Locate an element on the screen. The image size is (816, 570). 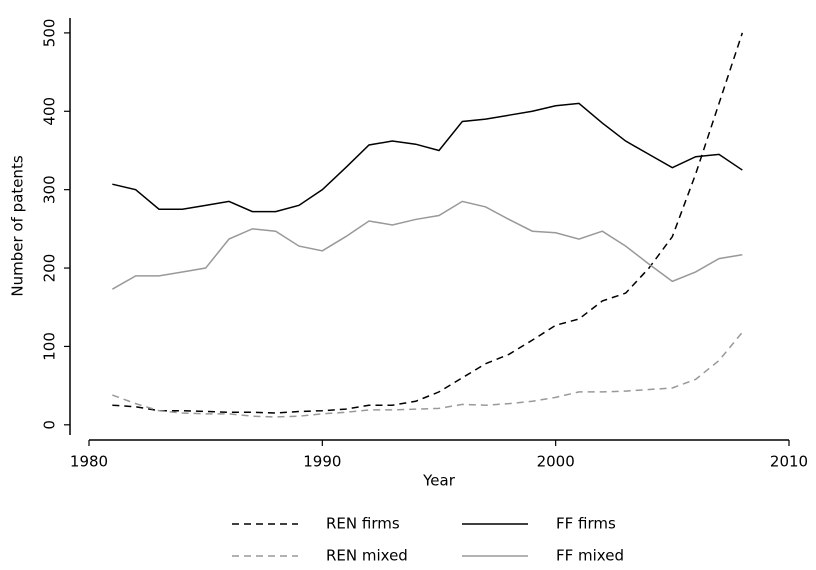
y-tick-label: 300 is located at coordinates (50, 189).